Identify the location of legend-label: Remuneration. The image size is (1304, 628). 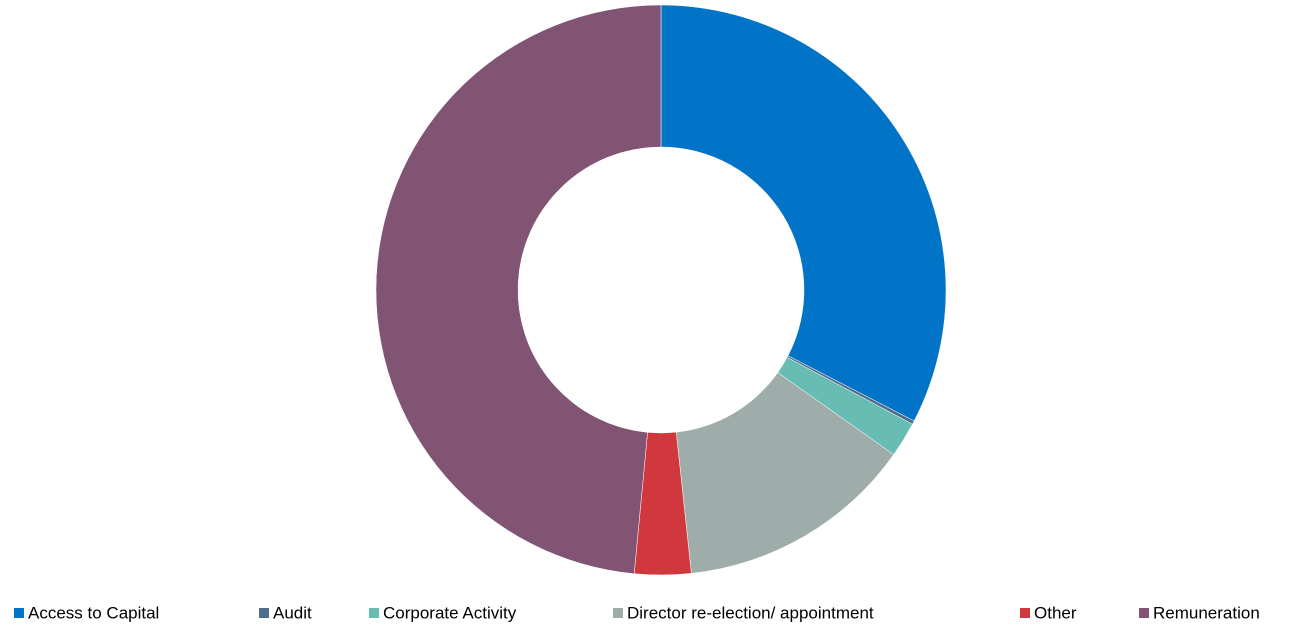
(1206, 612).